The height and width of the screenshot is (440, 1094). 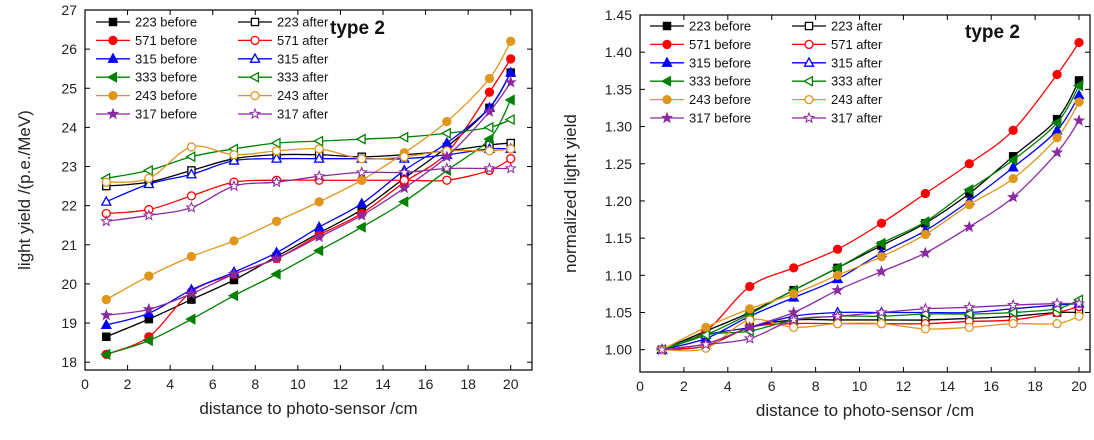 I want to click on y-tick-label: 1.05, so click(x=618, y=313).